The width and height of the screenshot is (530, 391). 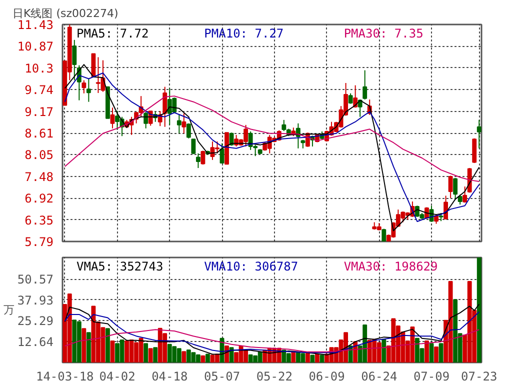 I want to click on chart-title: 日K线图 (sz002274), so click(x=65, y=13).